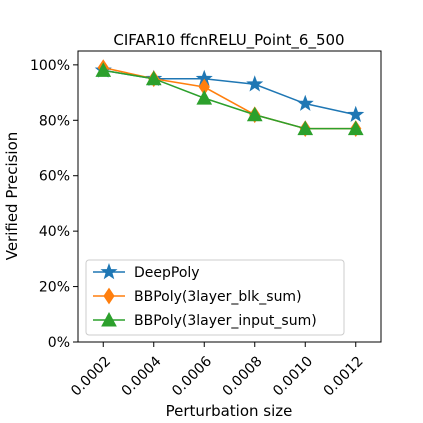 The height and width of the screenshot is (423, 423). I want to click on y-tick-label: 40%, so click(54, 232).